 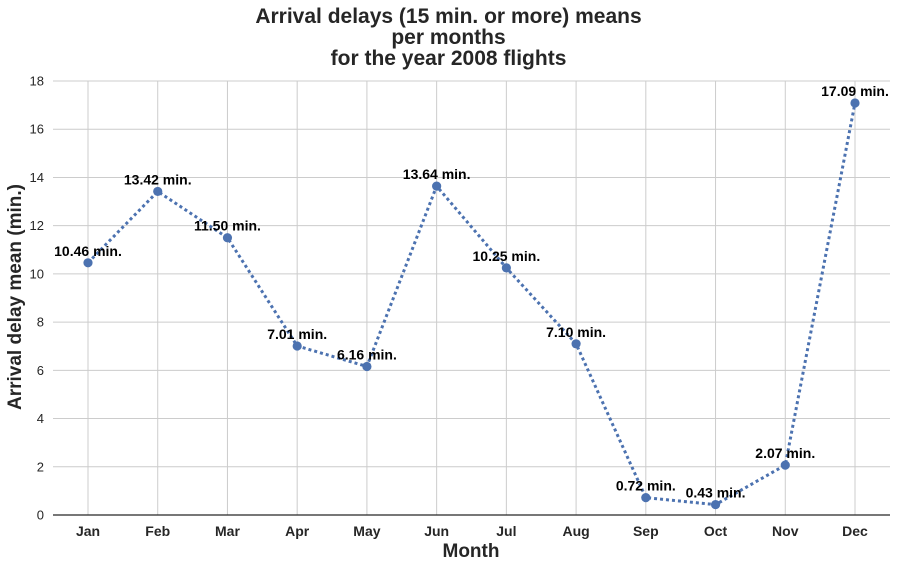 I want to click on chart-title-line-2: per months, so click(x=448, y=37).